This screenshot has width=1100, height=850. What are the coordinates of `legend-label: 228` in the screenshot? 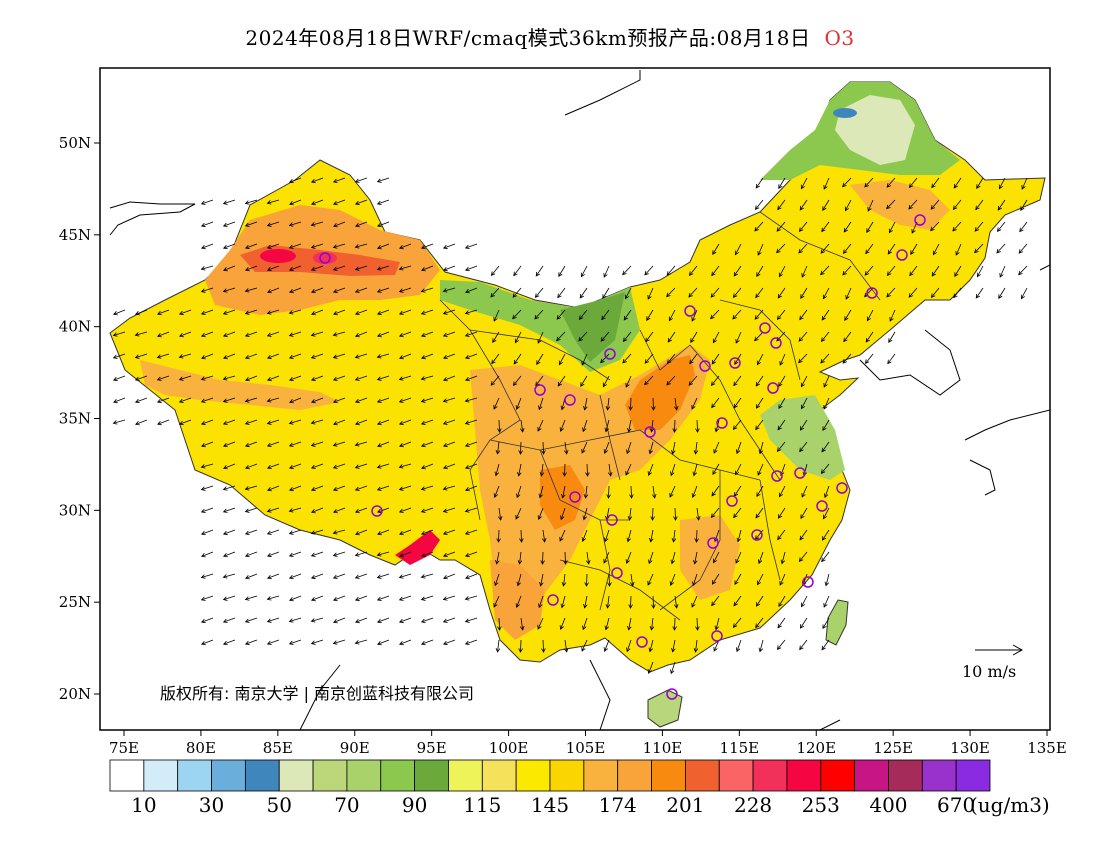 It's located at (753, 805).